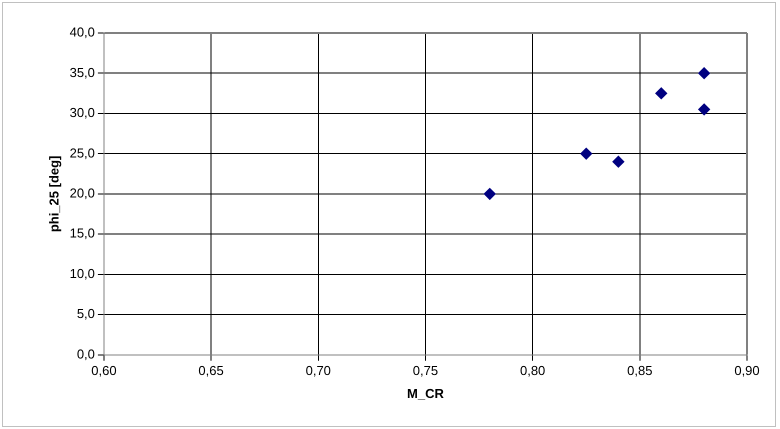 Image resolution: width=780 pixels, height=429 pixels. What do you see at coordinates (82, 112) in the screenshot?
I see `y-tick-label: 30,0` at bounding box center [82, 112].